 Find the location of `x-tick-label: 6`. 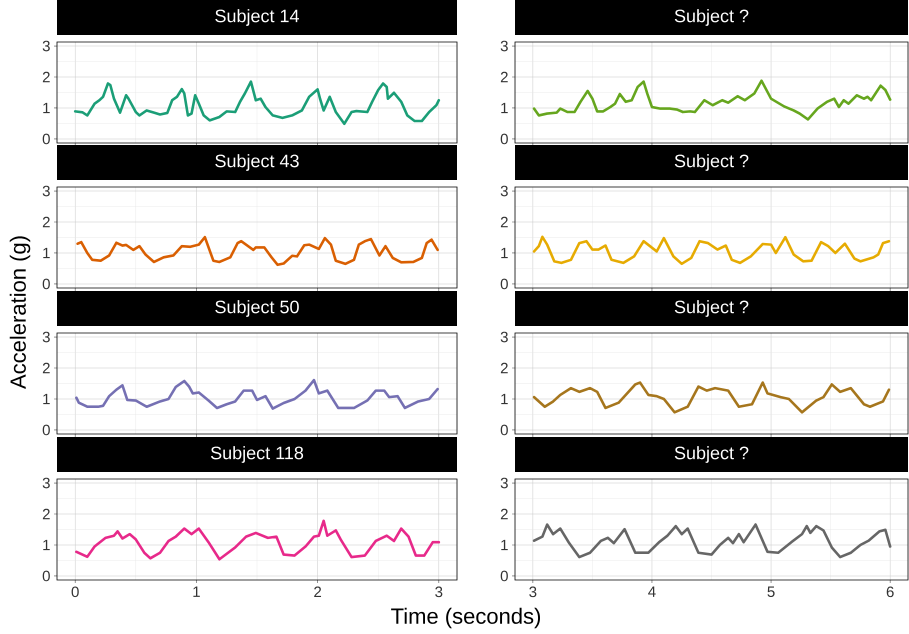

x-tick-label: 6 is located at coordinates (890, 592).